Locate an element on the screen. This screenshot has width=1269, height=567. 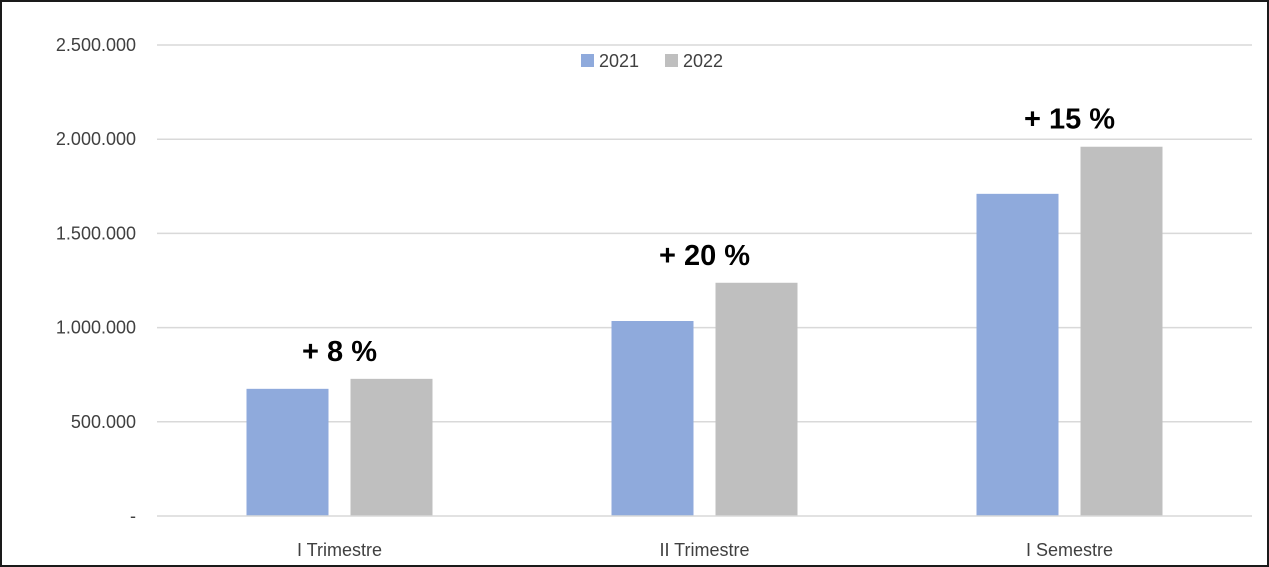
legend-label: 2021 is located at coordinates (619, 61).